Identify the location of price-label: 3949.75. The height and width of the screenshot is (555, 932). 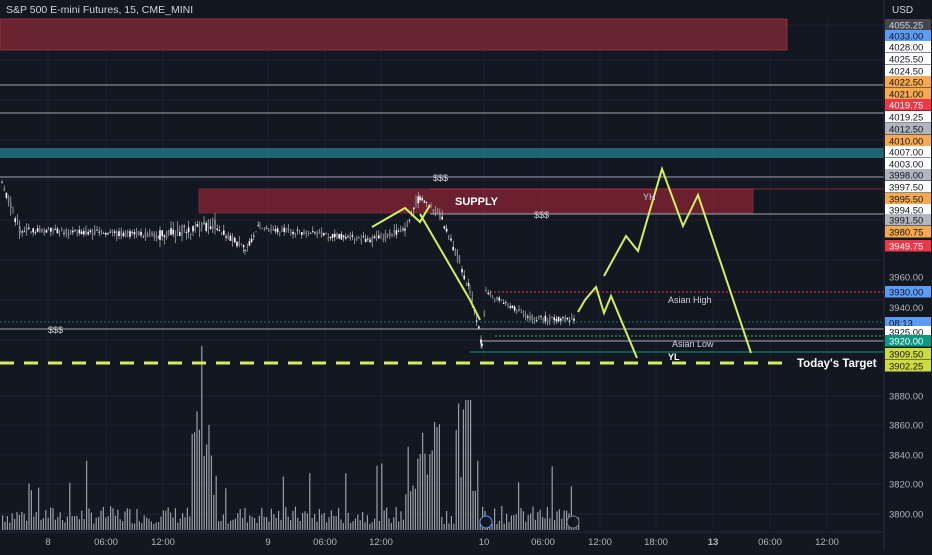
(906, 247).